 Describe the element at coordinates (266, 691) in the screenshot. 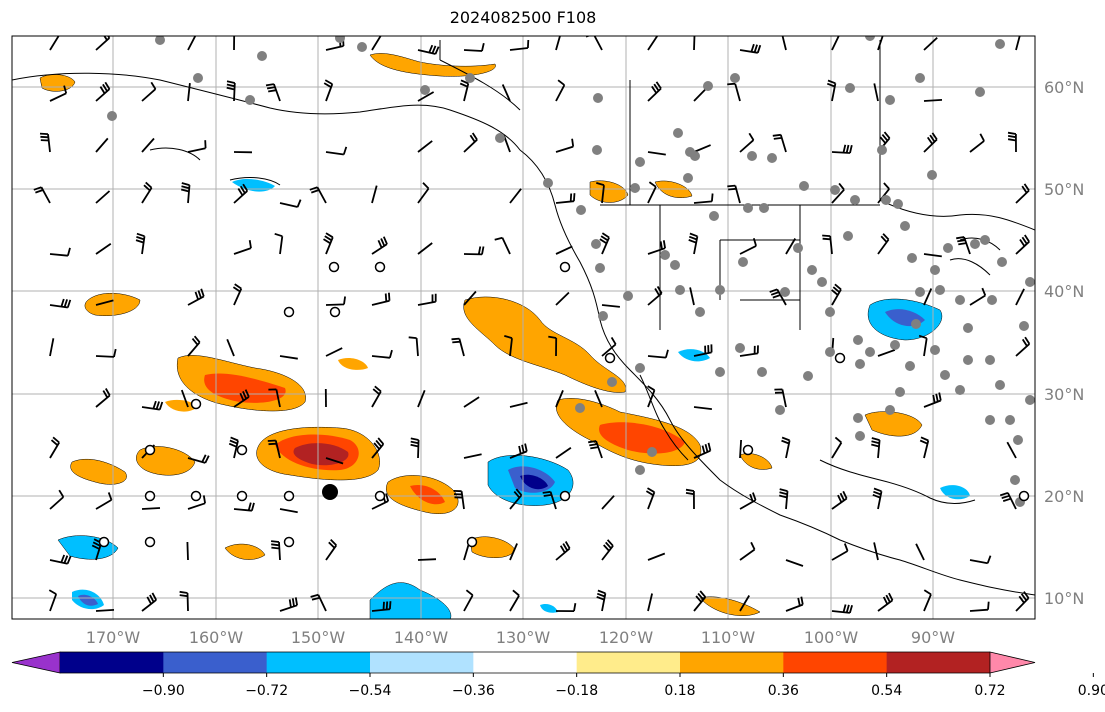

I see `colorbar-tick-label: −0.72` at that location.